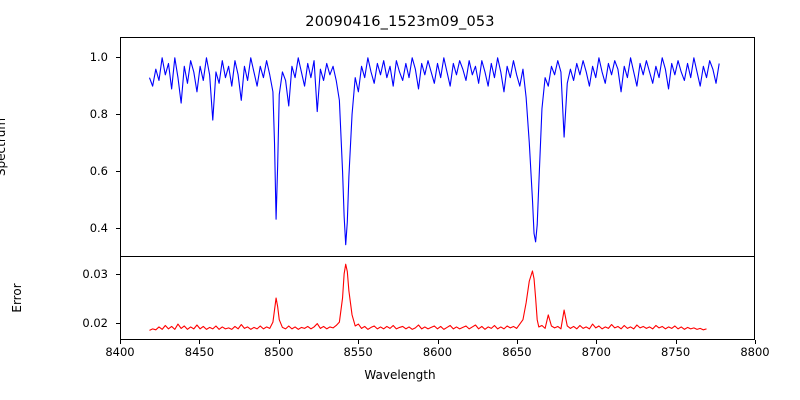 This screenshot has width=800, height=400. What do you see at coordinates (675, 352) in the screenshot?
I see `x-tick-label-8750: 8750` at bounding box center [675, 352].